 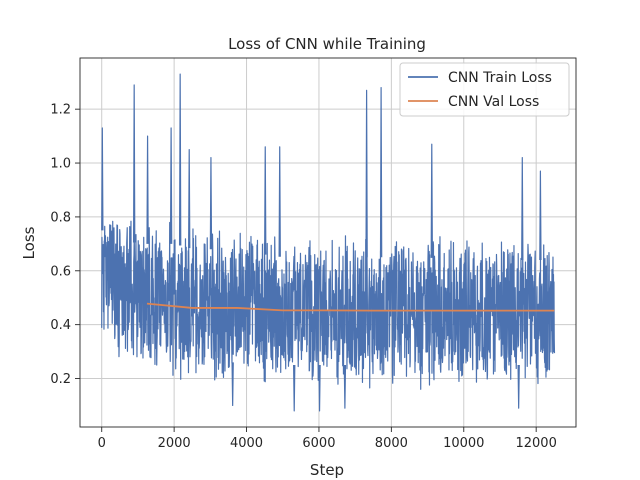 What do you see at coordinates (535, 443) in the screenshot?
I see `x-tick-label: 12000` at bounding box center [535, 443].